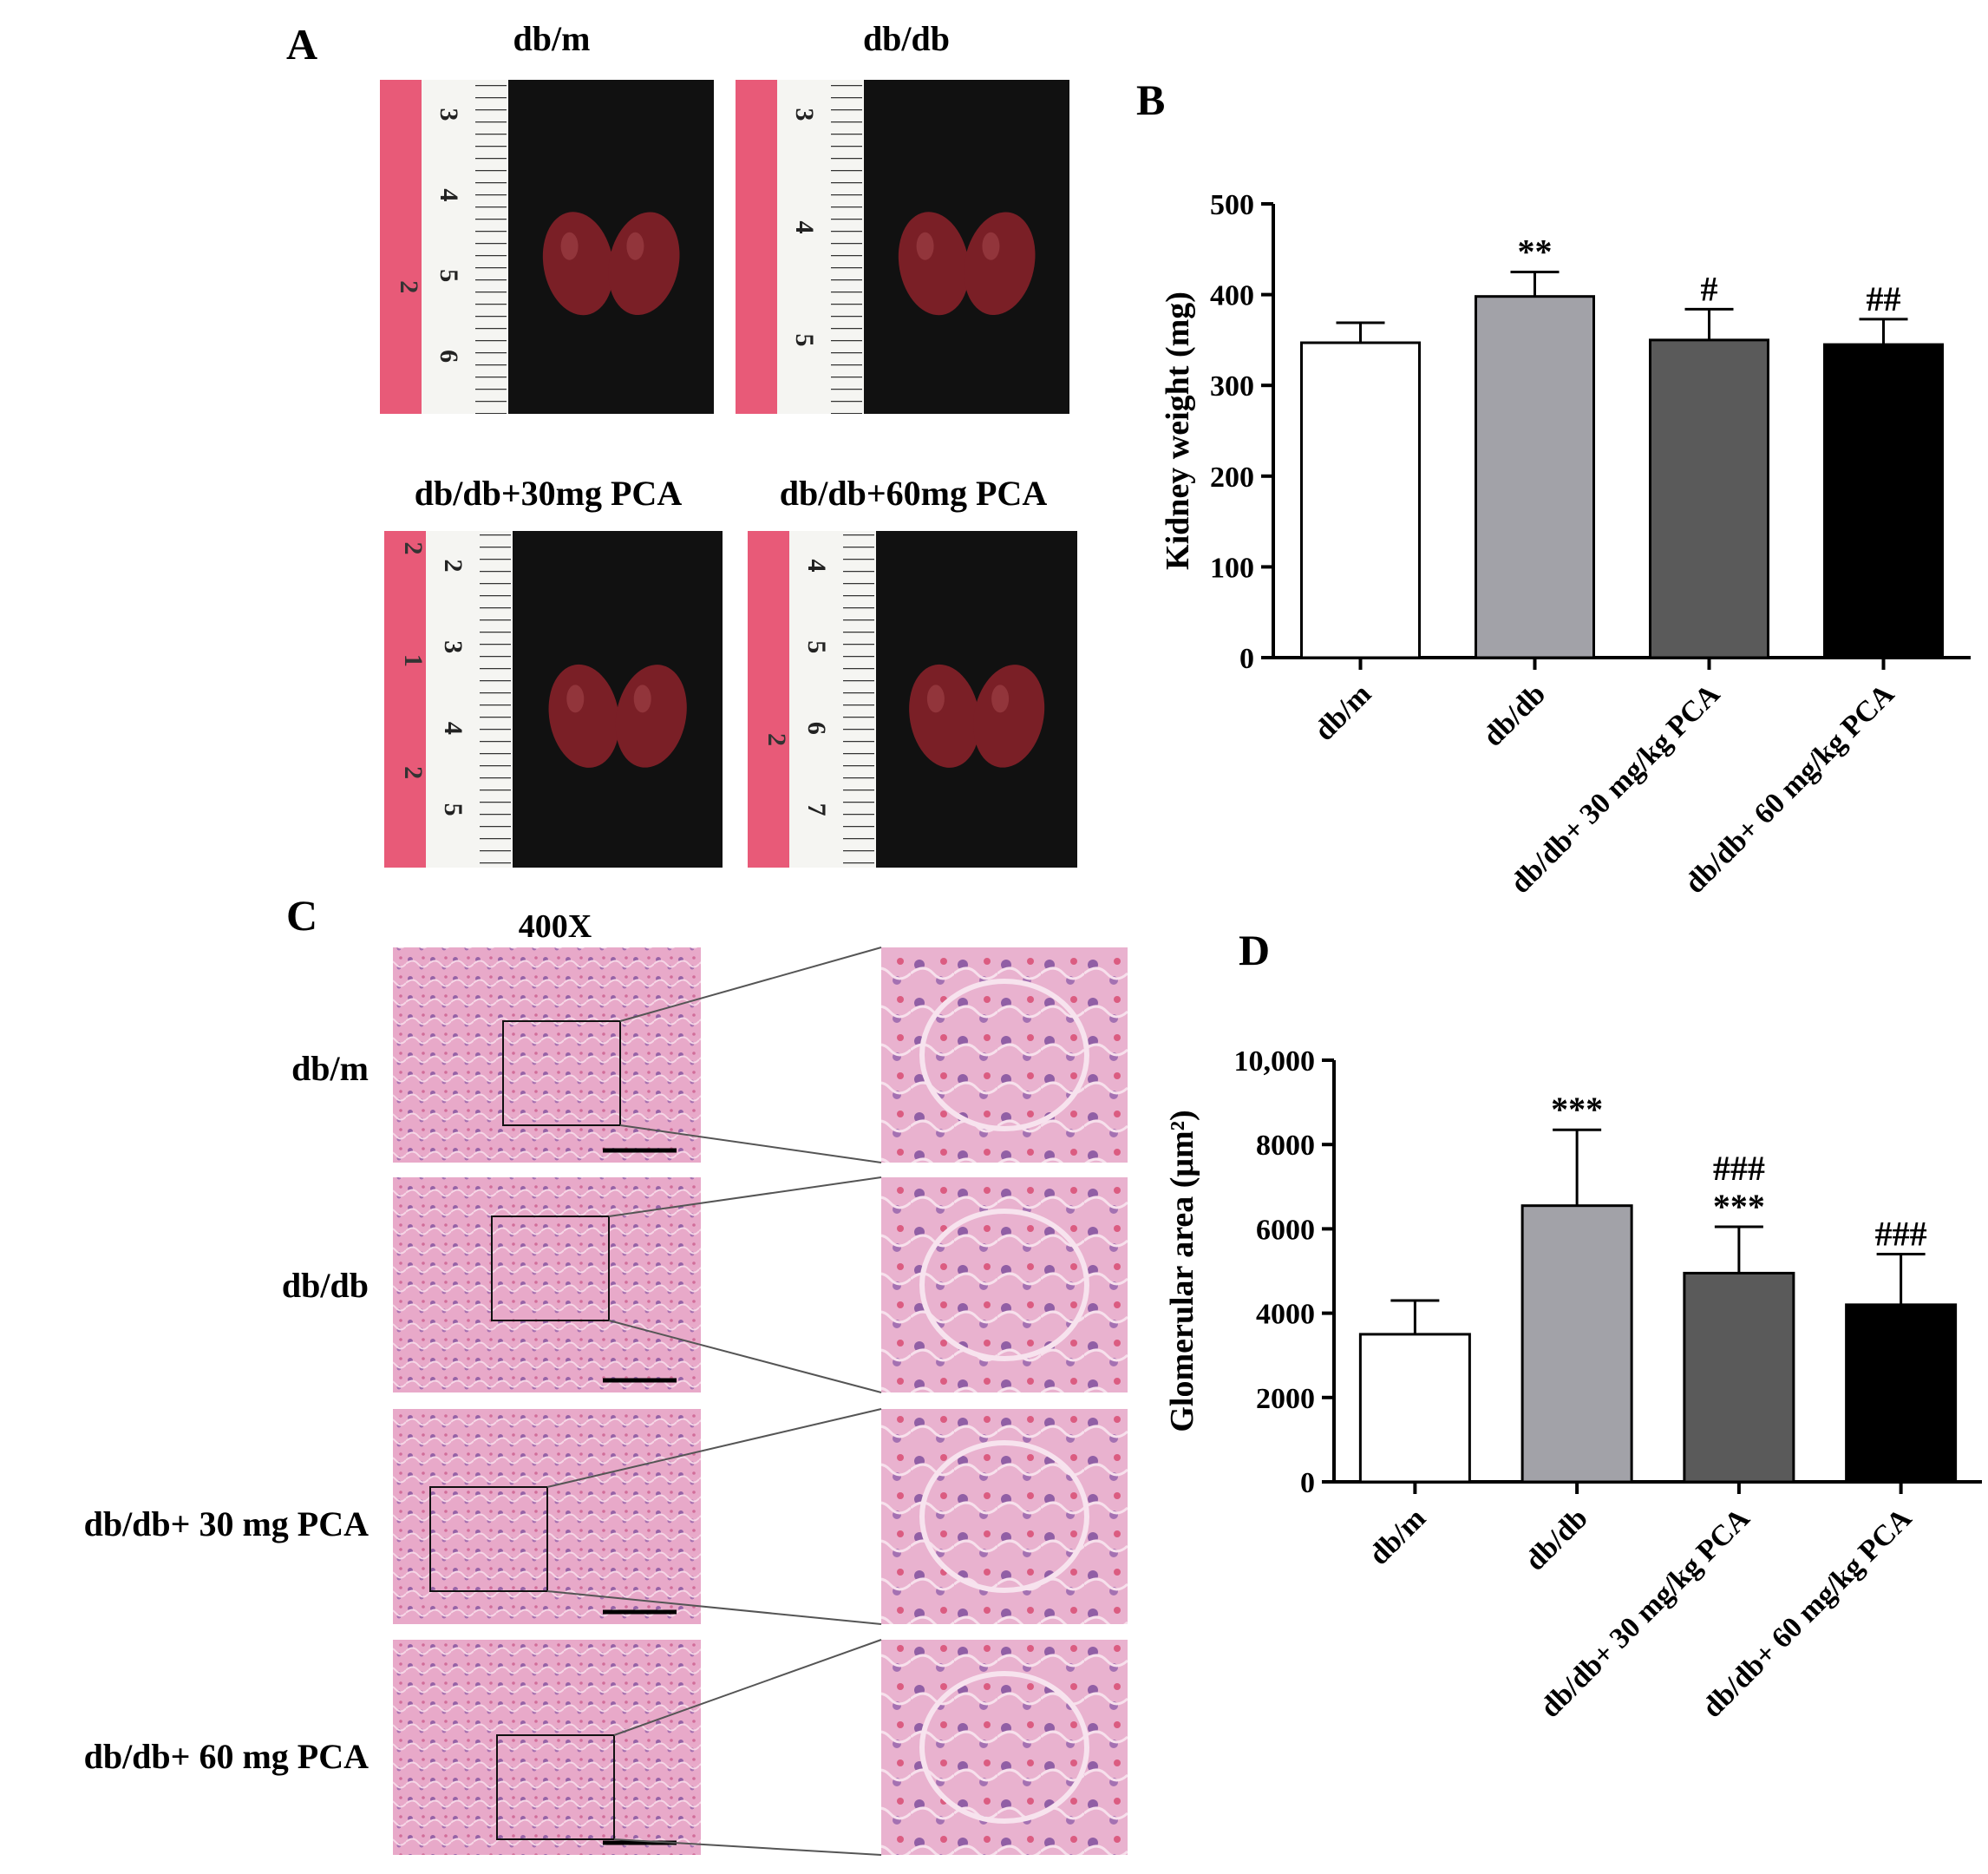 The height and width of the screenshot is (1874, 1988). What do you see at coordinates (1246, 659) in the screenshot?
I see `y-tick-label: 0` at bounding box center [1246, 659].